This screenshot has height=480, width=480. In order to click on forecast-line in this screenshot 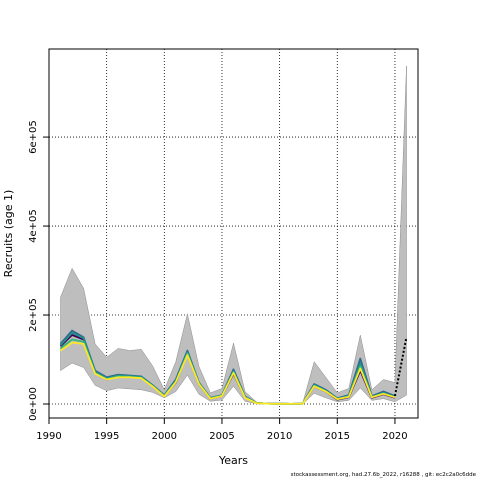, I will do `click(400, 367)`.